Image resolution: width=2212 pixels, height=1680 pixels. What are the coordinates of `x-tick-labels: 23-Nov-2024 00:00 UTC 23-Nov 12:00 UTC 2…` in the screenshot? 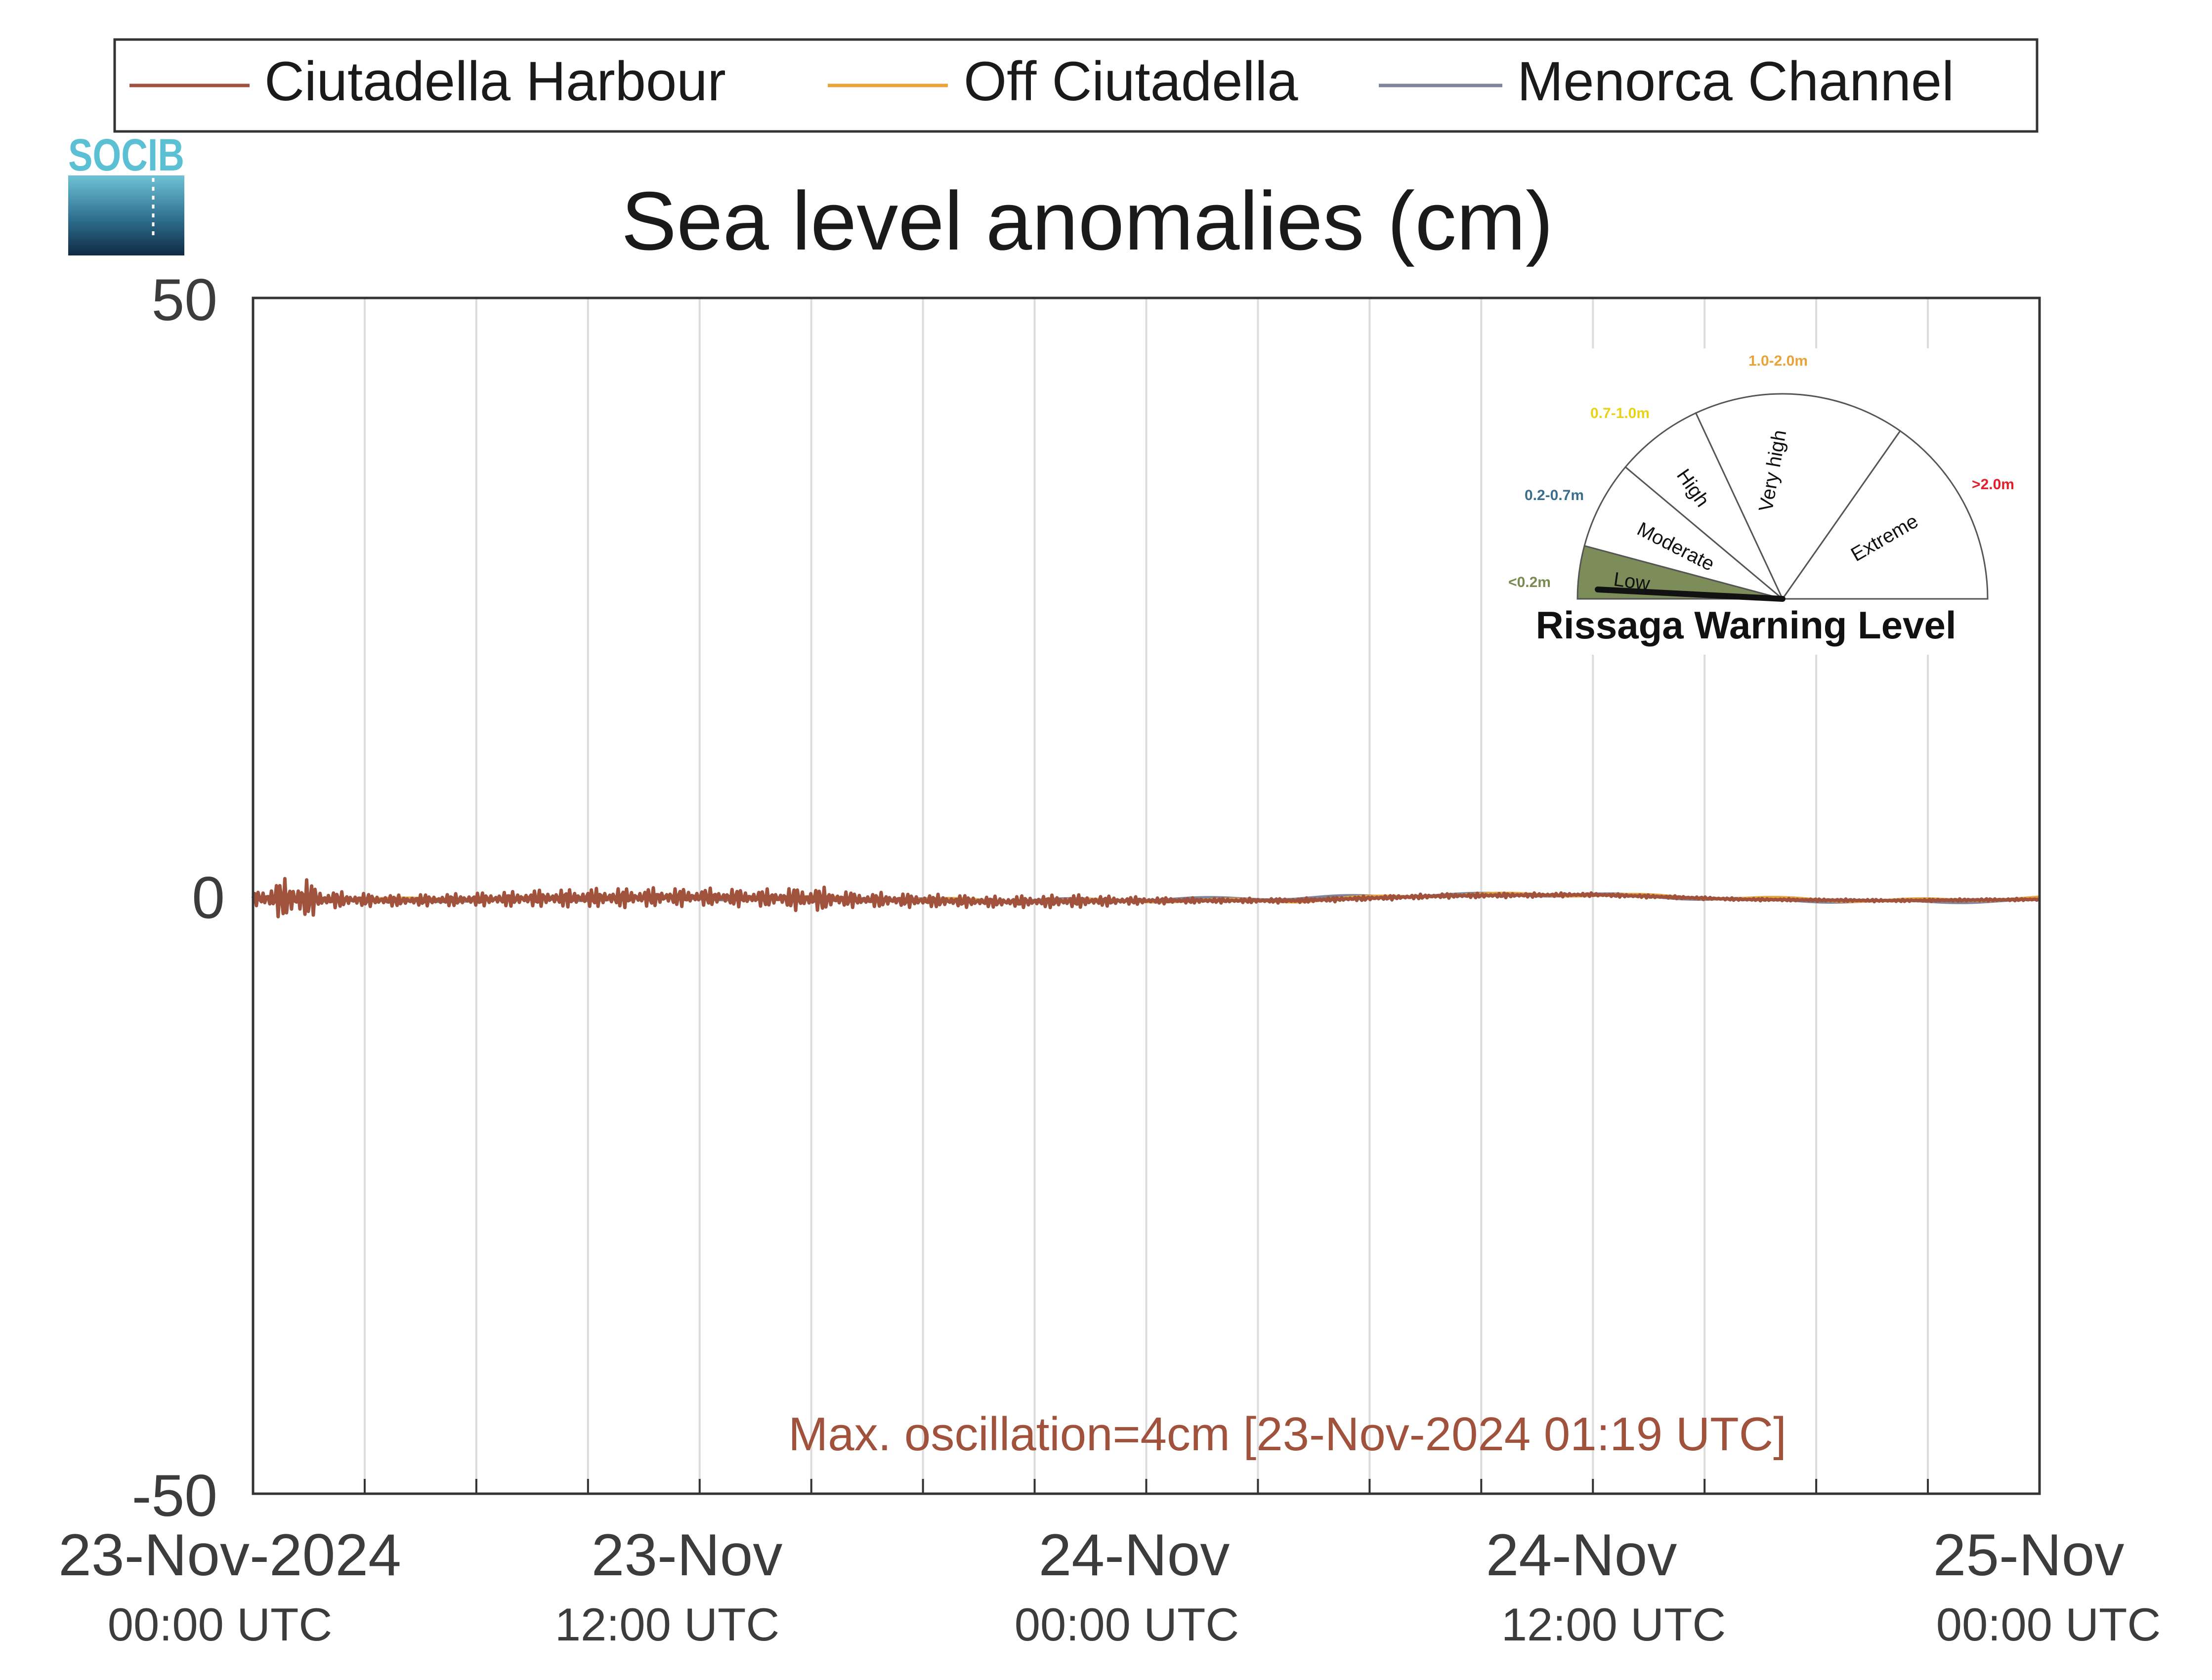 It's located at (1109, 1586).